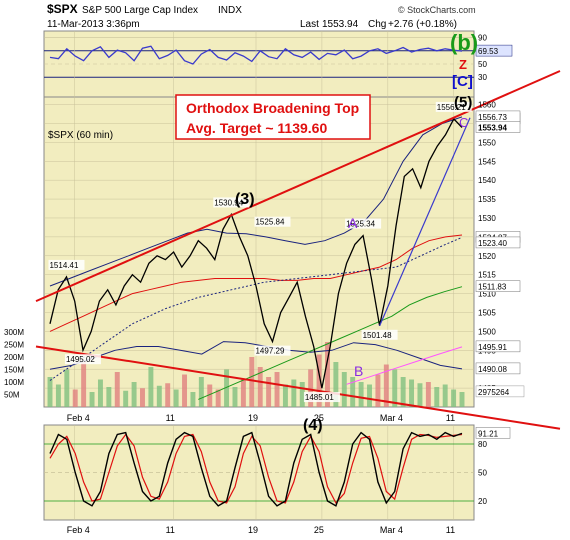  Describe the element at coordinates (93, 24) in the screenshot. I see `chart-date: 11-Mar-2013 3:36pm` at that location.